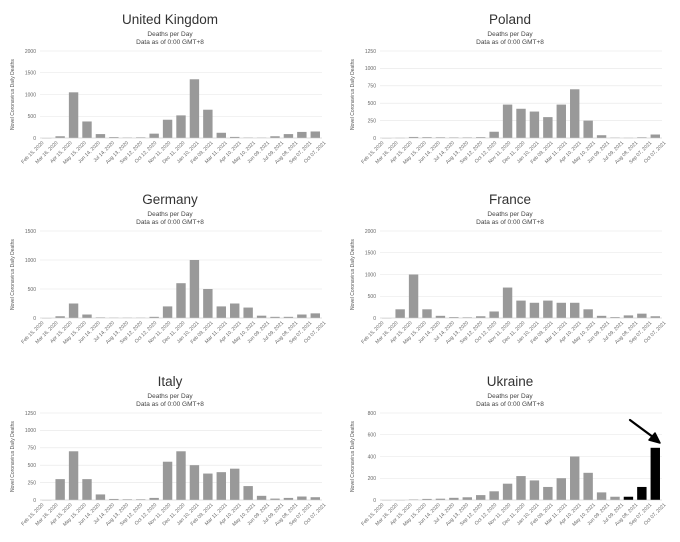  Describe the element at coordinates (372, 436) in the screenshot. I see `y-tick-label: 600` at that location.